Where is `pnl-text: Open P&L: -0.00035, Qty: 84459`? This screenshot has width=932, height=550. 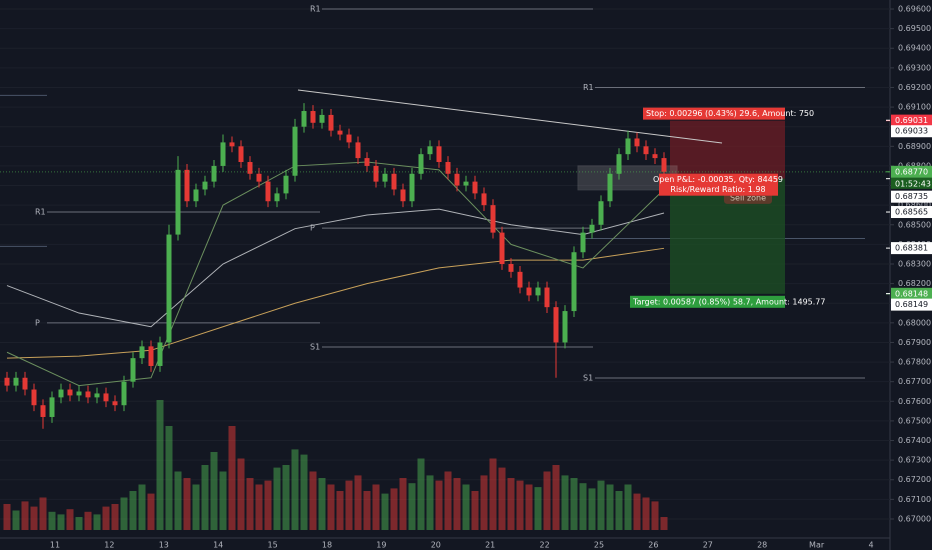
pnl-text: Open P&L: -0.00035, Qty: 84459 is located at coordinates (718, 179).